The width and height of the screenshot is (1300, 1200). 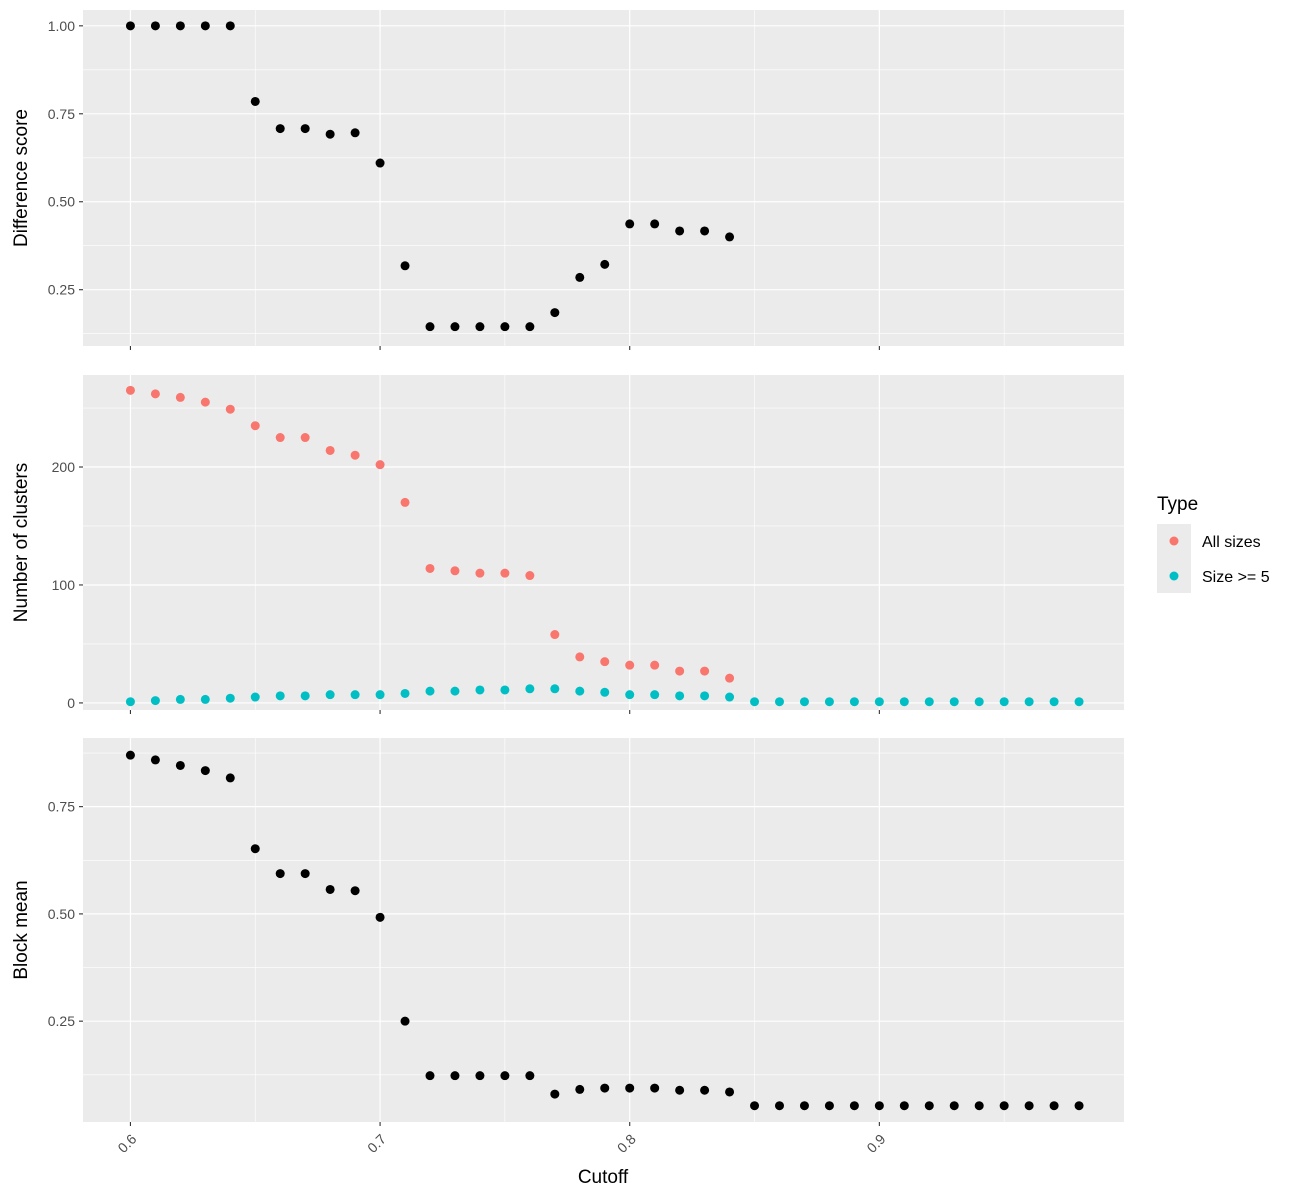 I want to click on y-tick-label: 100, so click(x=64, y=585).